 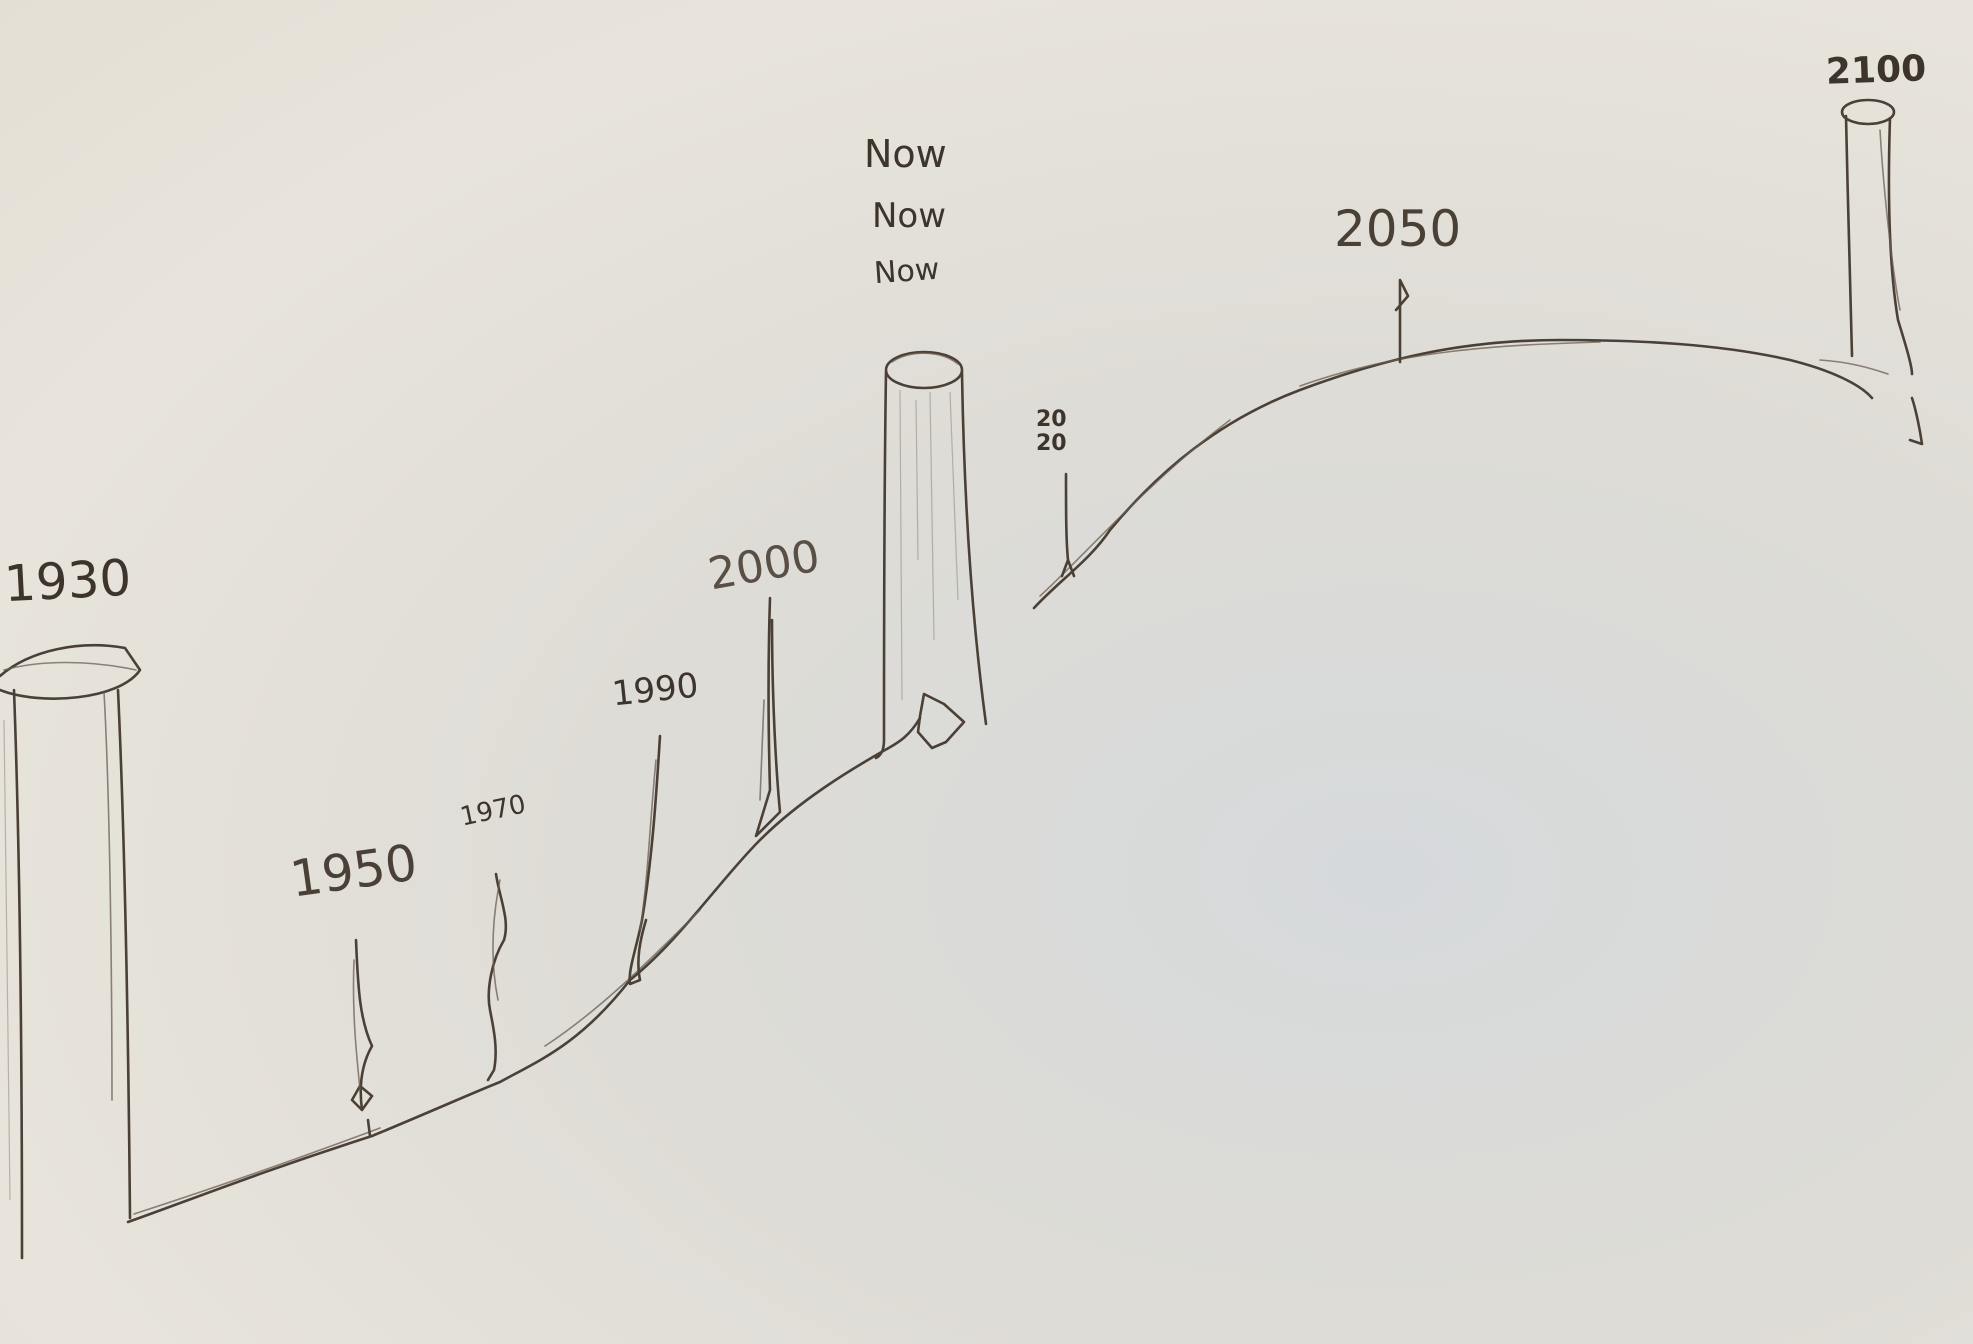 I want to click on marker-2020, so click(x=1068, y=525).